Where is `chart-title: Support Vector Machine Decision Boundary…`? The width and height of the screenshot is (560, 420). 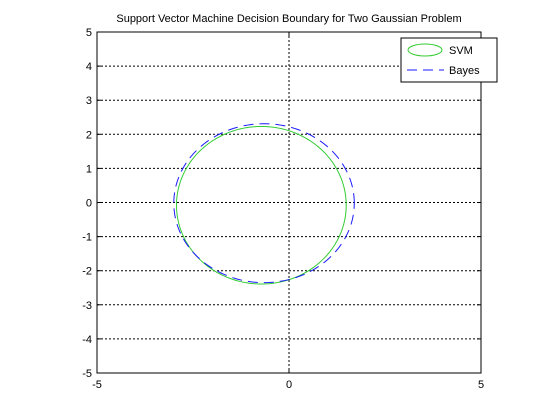 chart-title: Support Vector Machine Decision Boundary… is located at coordinates (288, 19).